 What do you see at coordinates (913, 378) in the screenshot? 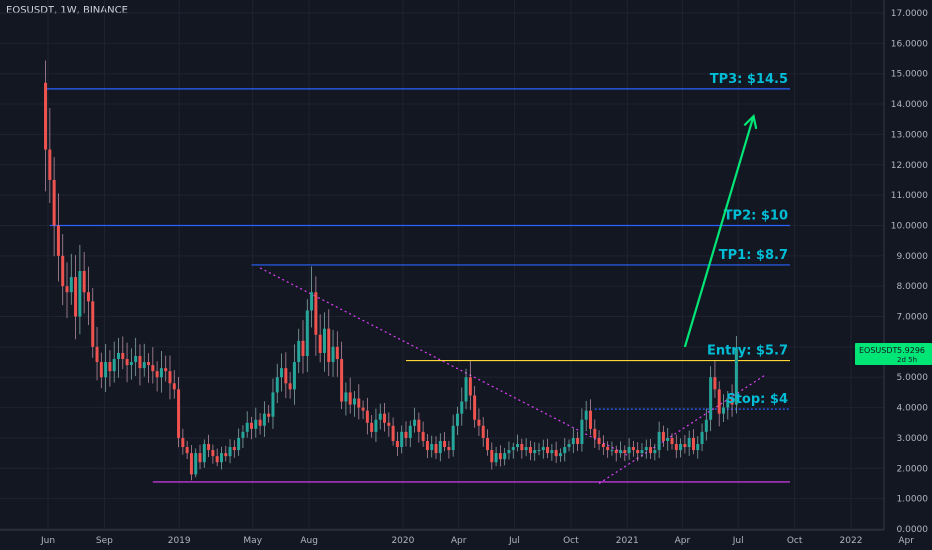
I see `y-tick-label: 5.0000` at bounding box center [913, 378].